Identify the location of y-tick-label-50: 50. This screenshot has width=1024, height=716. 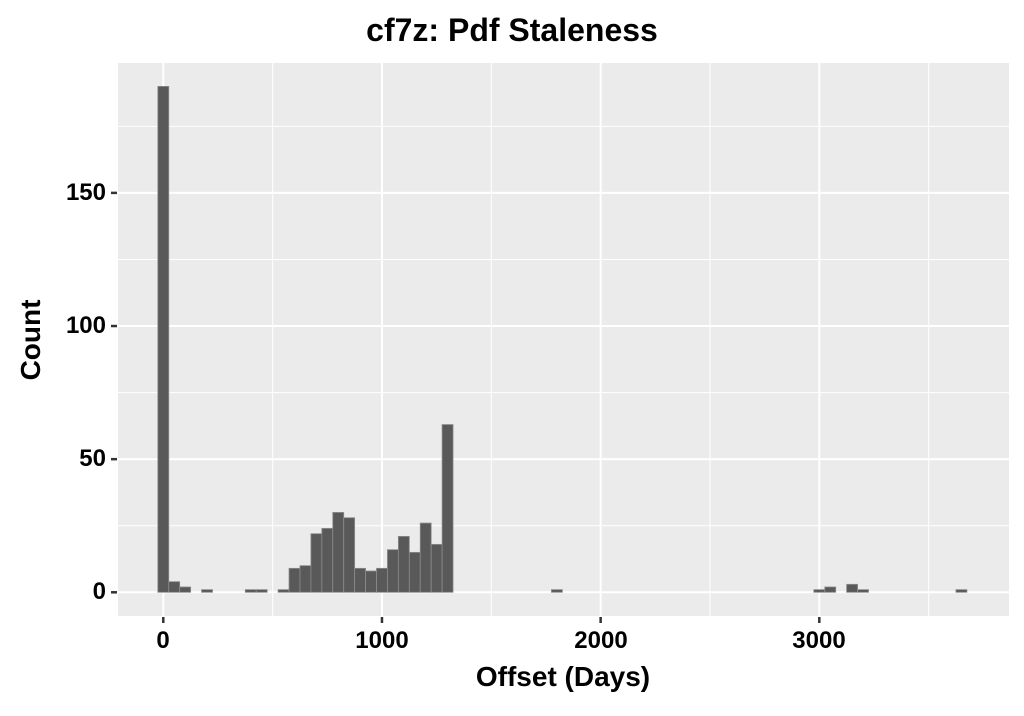
(92, 458).